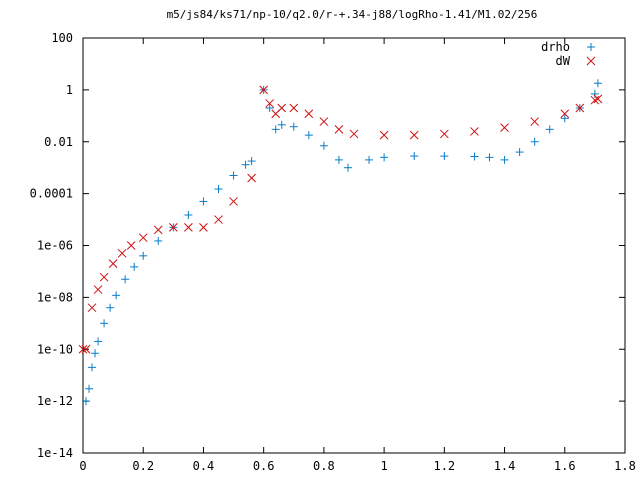 The width and height of the screenshot is (640, 480). What do you see at coordinates (324, 466) in the screenshot?
I see `x-tick-label: 0.8` at bounding box center [324, 466].